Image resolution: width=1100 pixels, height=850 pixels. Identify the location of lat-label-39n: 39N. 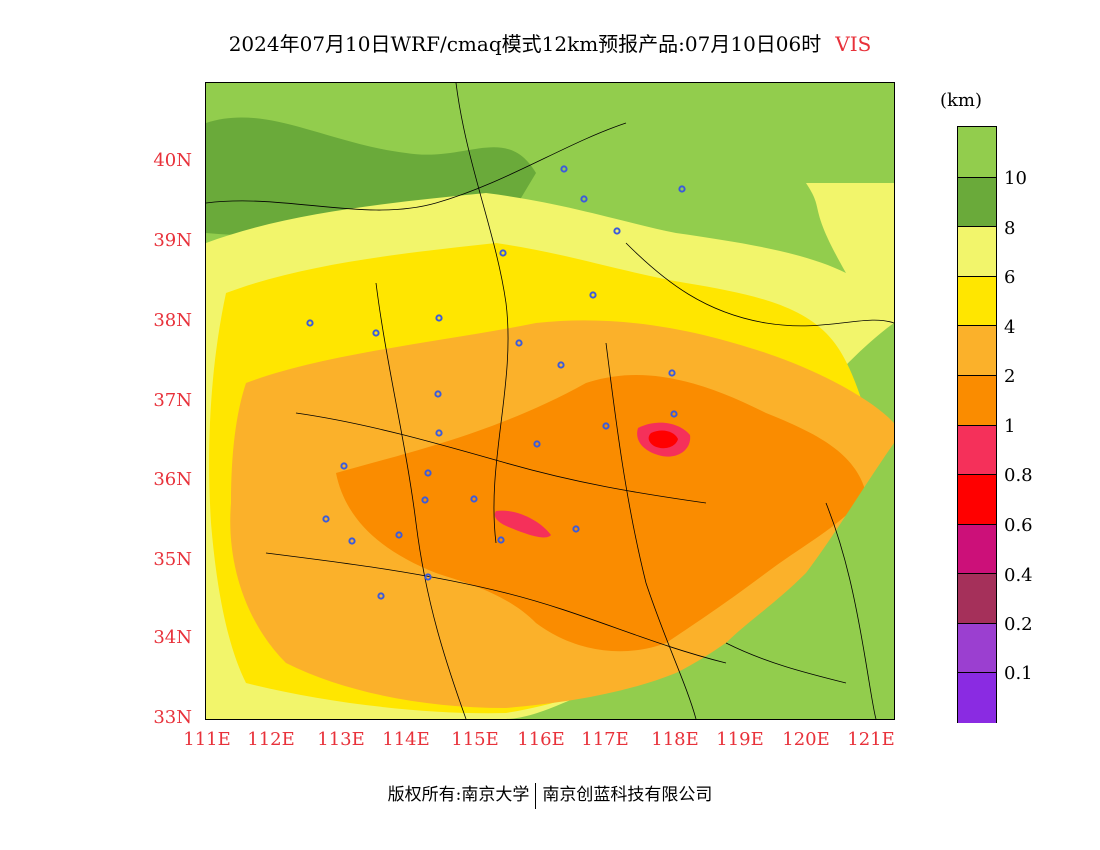
(172, 240).